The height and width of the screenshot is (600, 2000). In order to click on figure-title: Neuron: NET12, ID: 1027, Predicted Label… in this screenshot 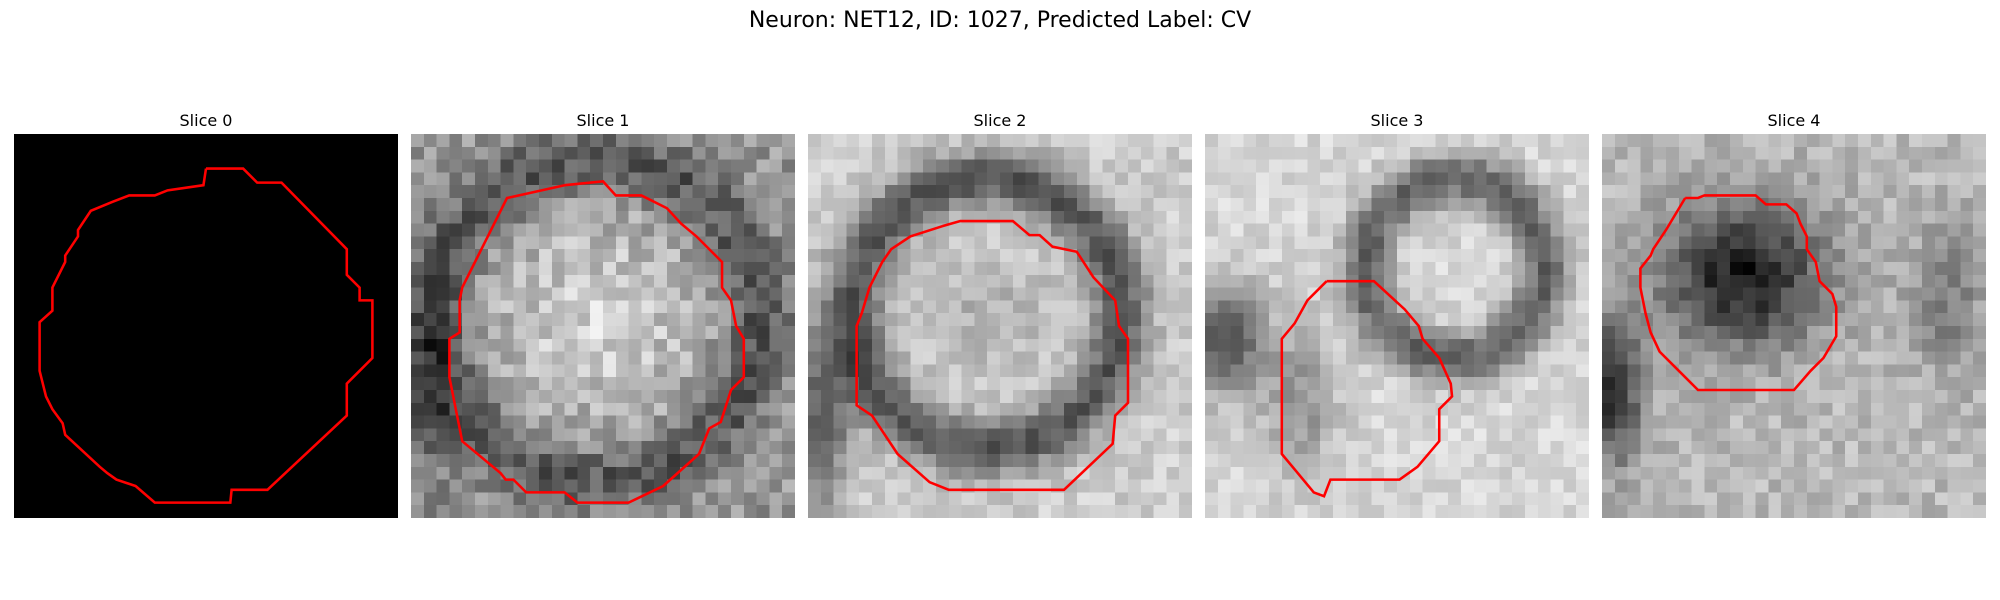, I will do `click(1000, 20)`.